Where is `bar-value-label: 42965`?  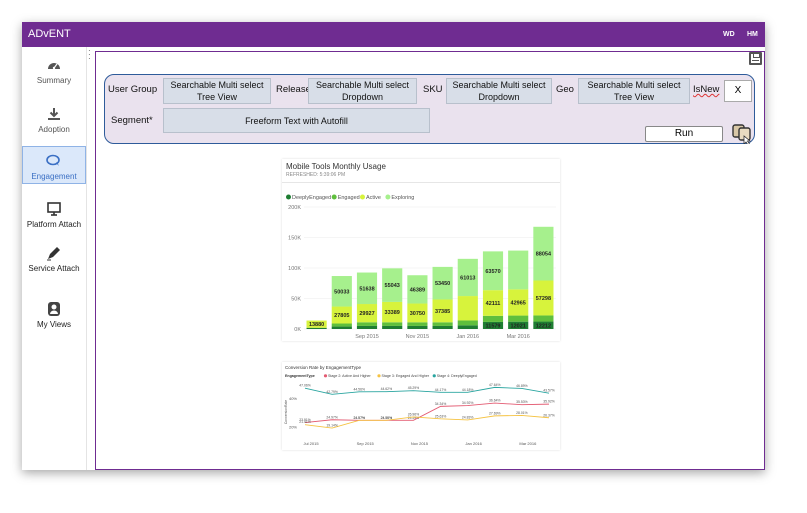
bar-value-label: 42965 is located at coordinates (518, 303).